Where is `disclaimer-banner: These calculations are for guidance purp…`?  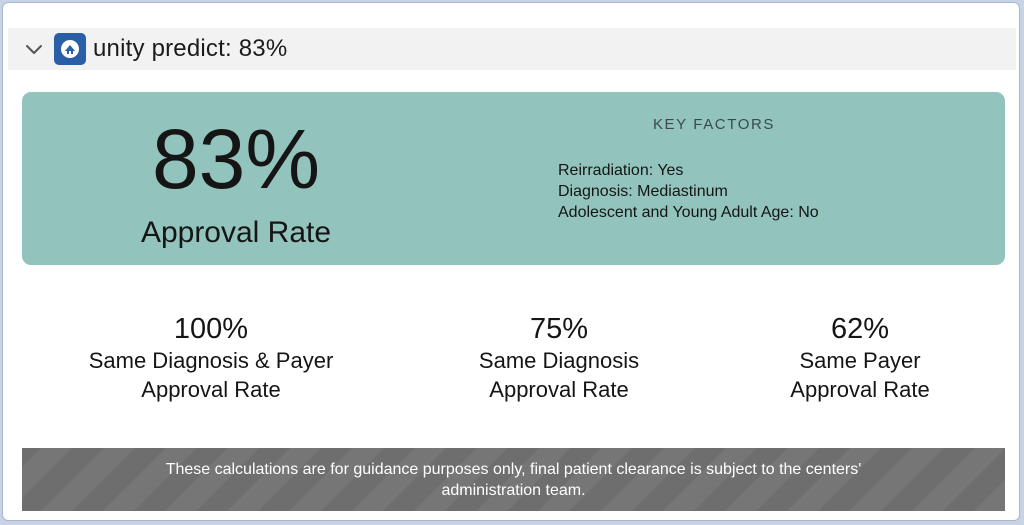 disclaimer-banner: These calculations are for guidance purp… is located at coordinates (513, 479).